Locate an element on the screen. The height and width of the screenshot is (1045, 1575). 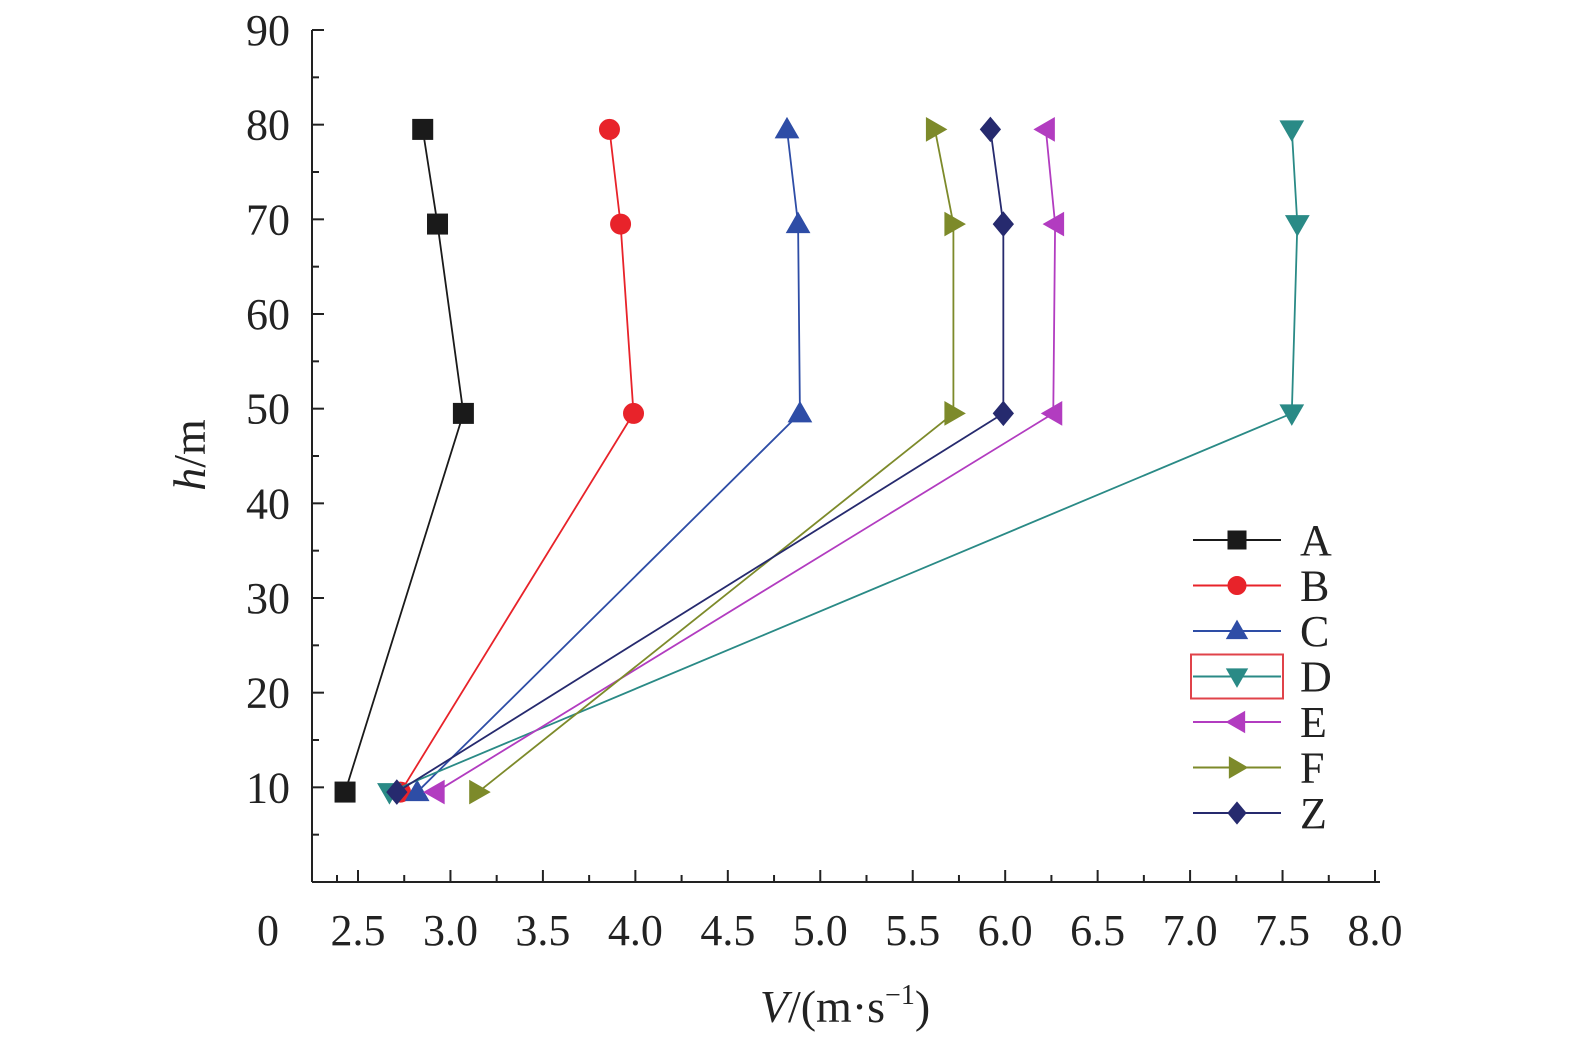
x-tick-label: 5.5 is located at coordinates (912, 930).